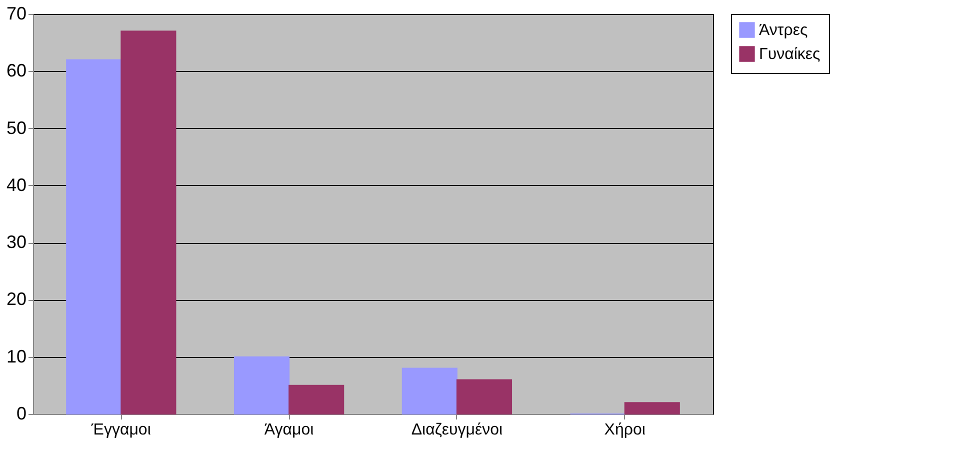 The width and height of the screenshot is (969, 470). What do you see at coordinates (21, 414) in the screenshot?
I see `y-tick-label: 0` at bounding box center [21, 414].